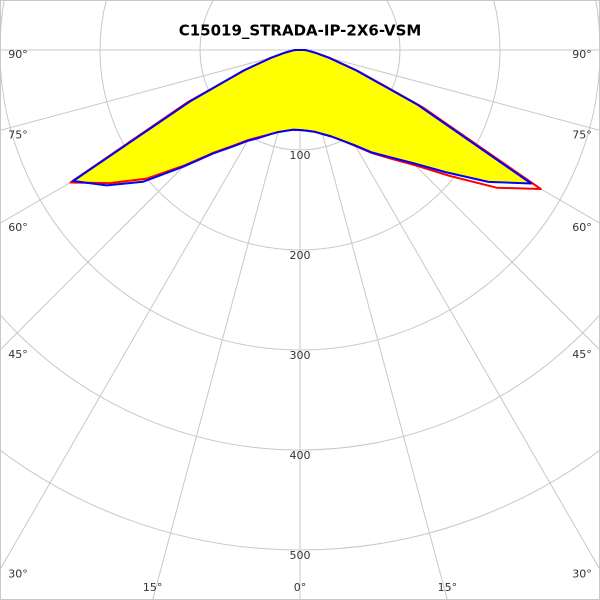 The image size is (600, 600). What do you see at coordinates (300, 455) in the screenshot?
I see `r-tick-label: 400` at bounding box center [300, 455].